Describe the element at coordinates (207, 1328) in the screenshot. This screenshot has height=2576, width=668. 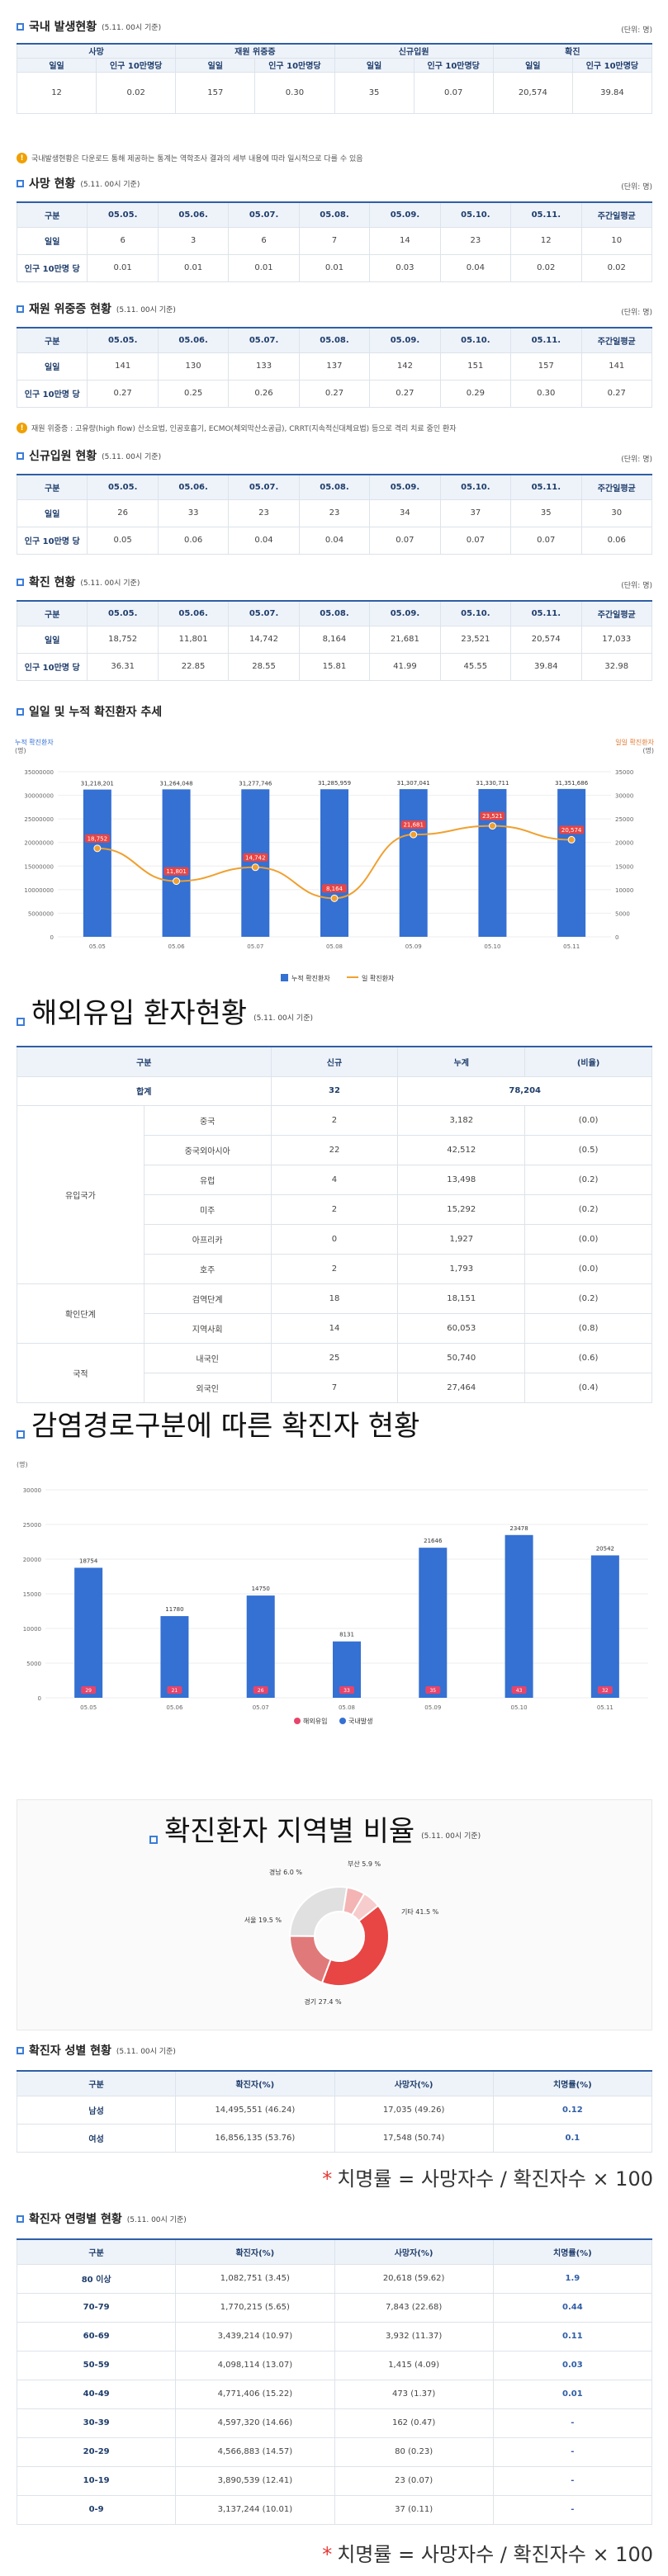
I see `row-label: 지역사회` at that location.